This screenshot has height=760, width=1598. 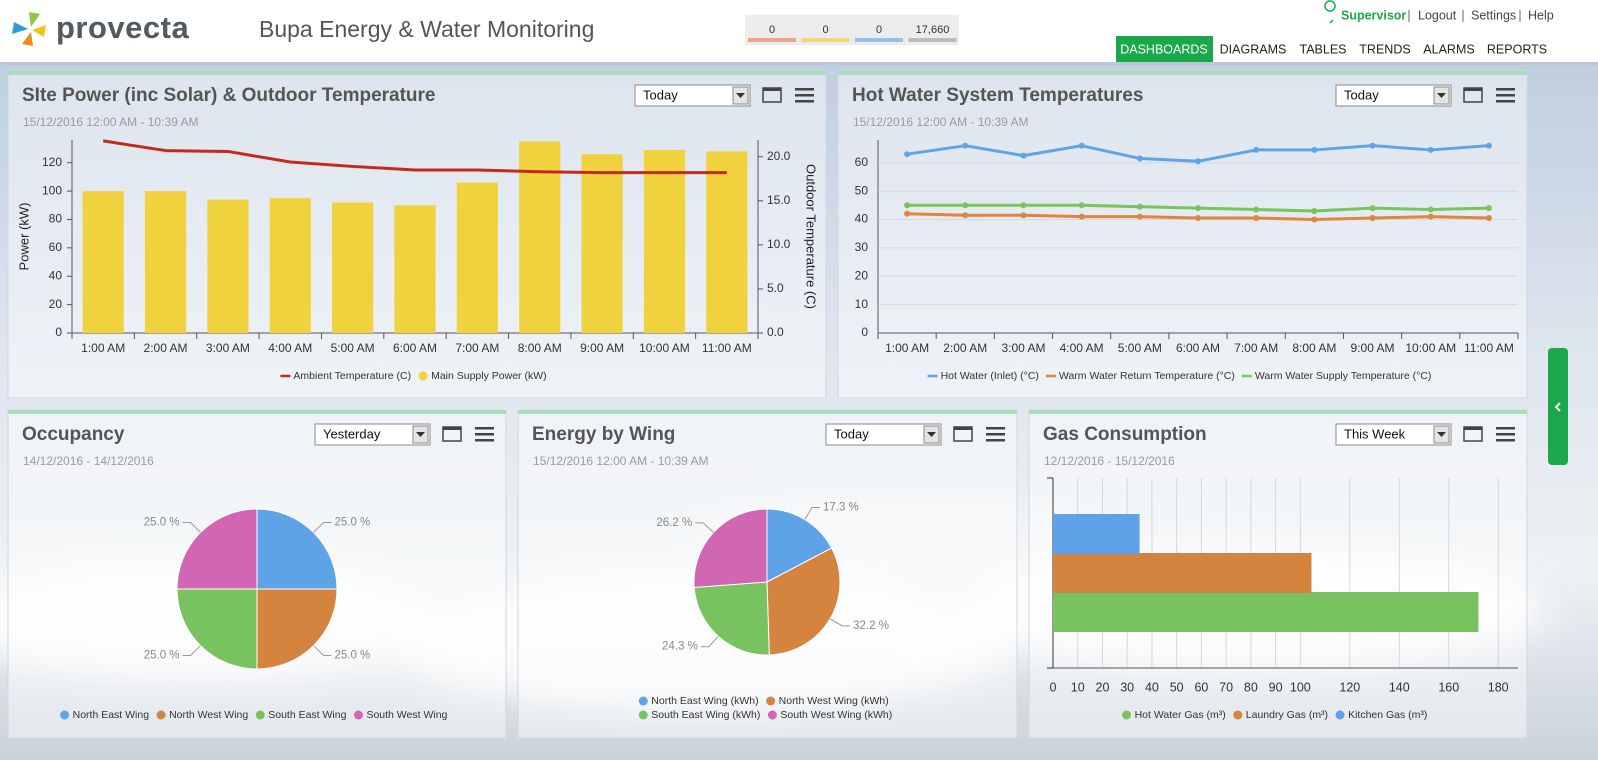 What do you see at coordinates (1387, 715) in the screenshot?
I see `legend-label: Kitchen Gas (m³)` at bounding box center [1387, 715].